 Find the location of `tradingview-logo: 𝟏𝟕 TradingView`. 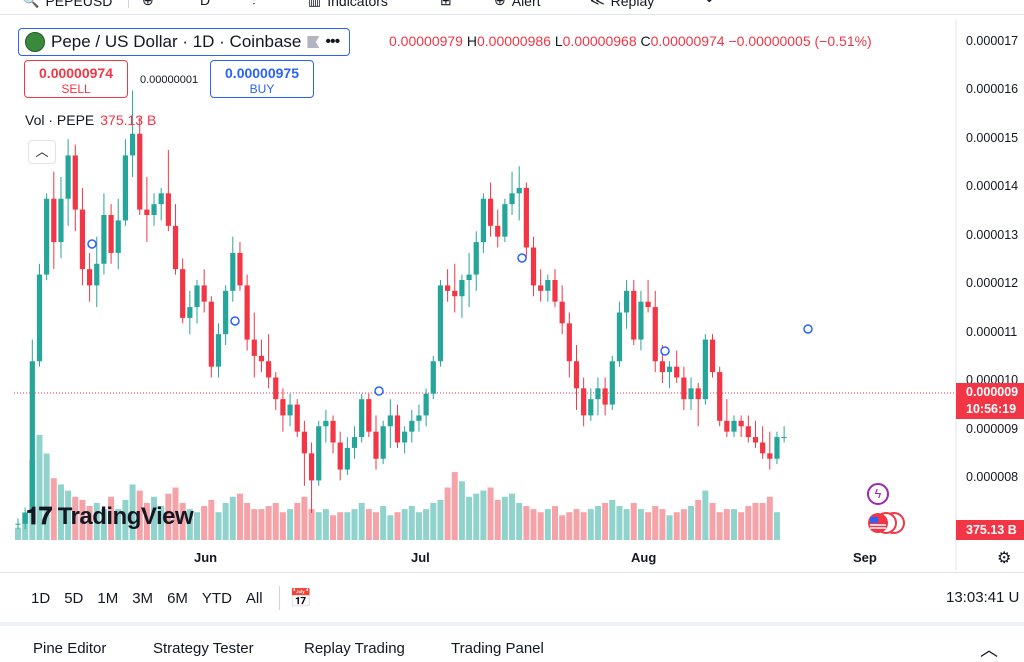

tradingview-logo: 𝟏𝟕 TradingView is located at coordinates (110, 516).